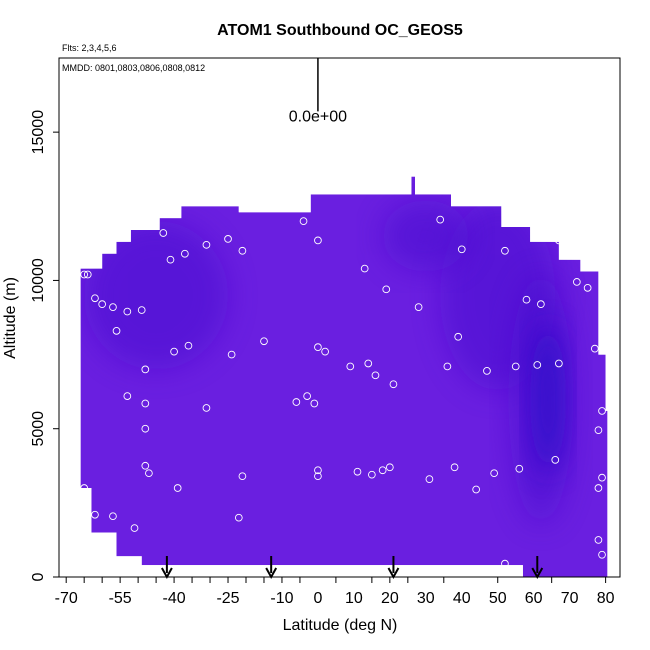 The width and height of the screenshot is (650, 650). Describe the element at coordinates (354, 598) in the screenshot. I see `x-tick-label: 10` at that location.